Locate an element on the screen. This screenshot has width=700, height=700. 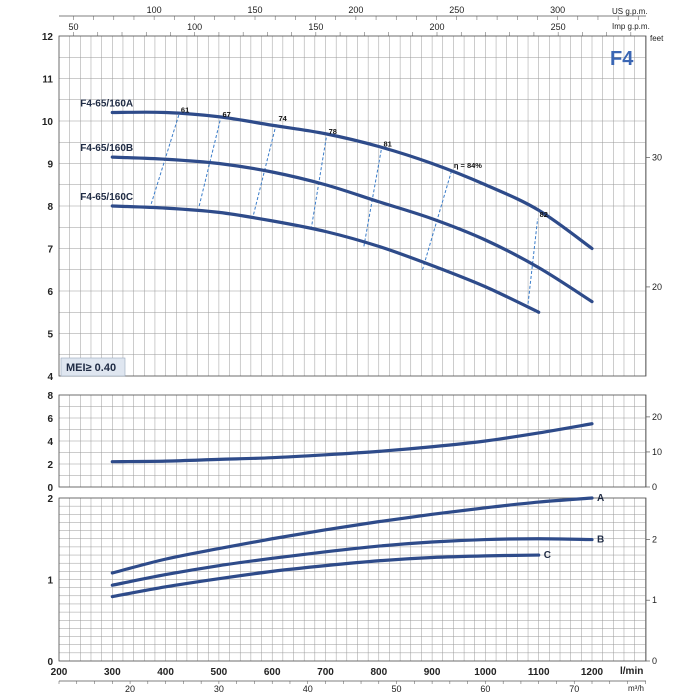
efficiency-label: η = 84% is located at coordinates (468, 165).